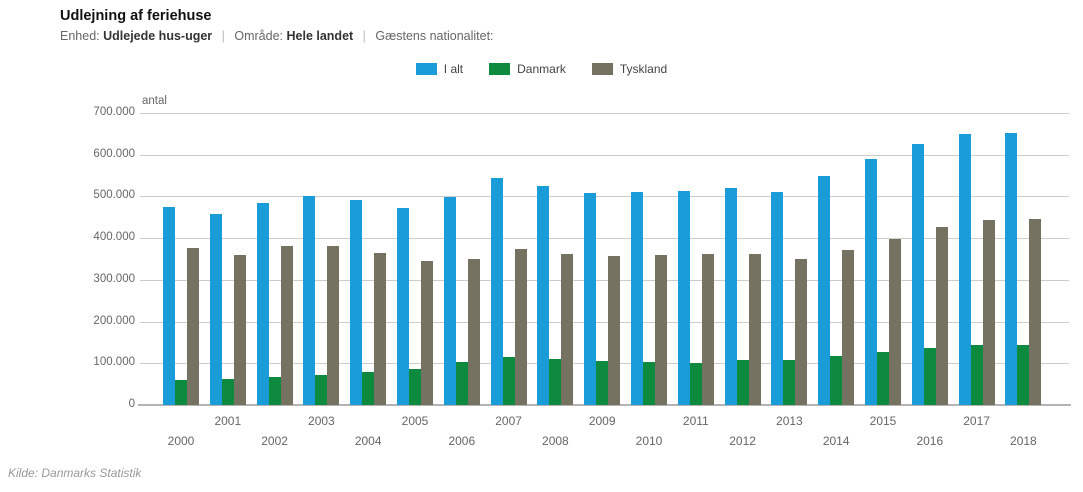 This screenshot has height=492, width=1083. What do you see at coordinates (356, 302) in the screenshot?
I see `bar-ialt-2004` at bounding box center [356, 302].